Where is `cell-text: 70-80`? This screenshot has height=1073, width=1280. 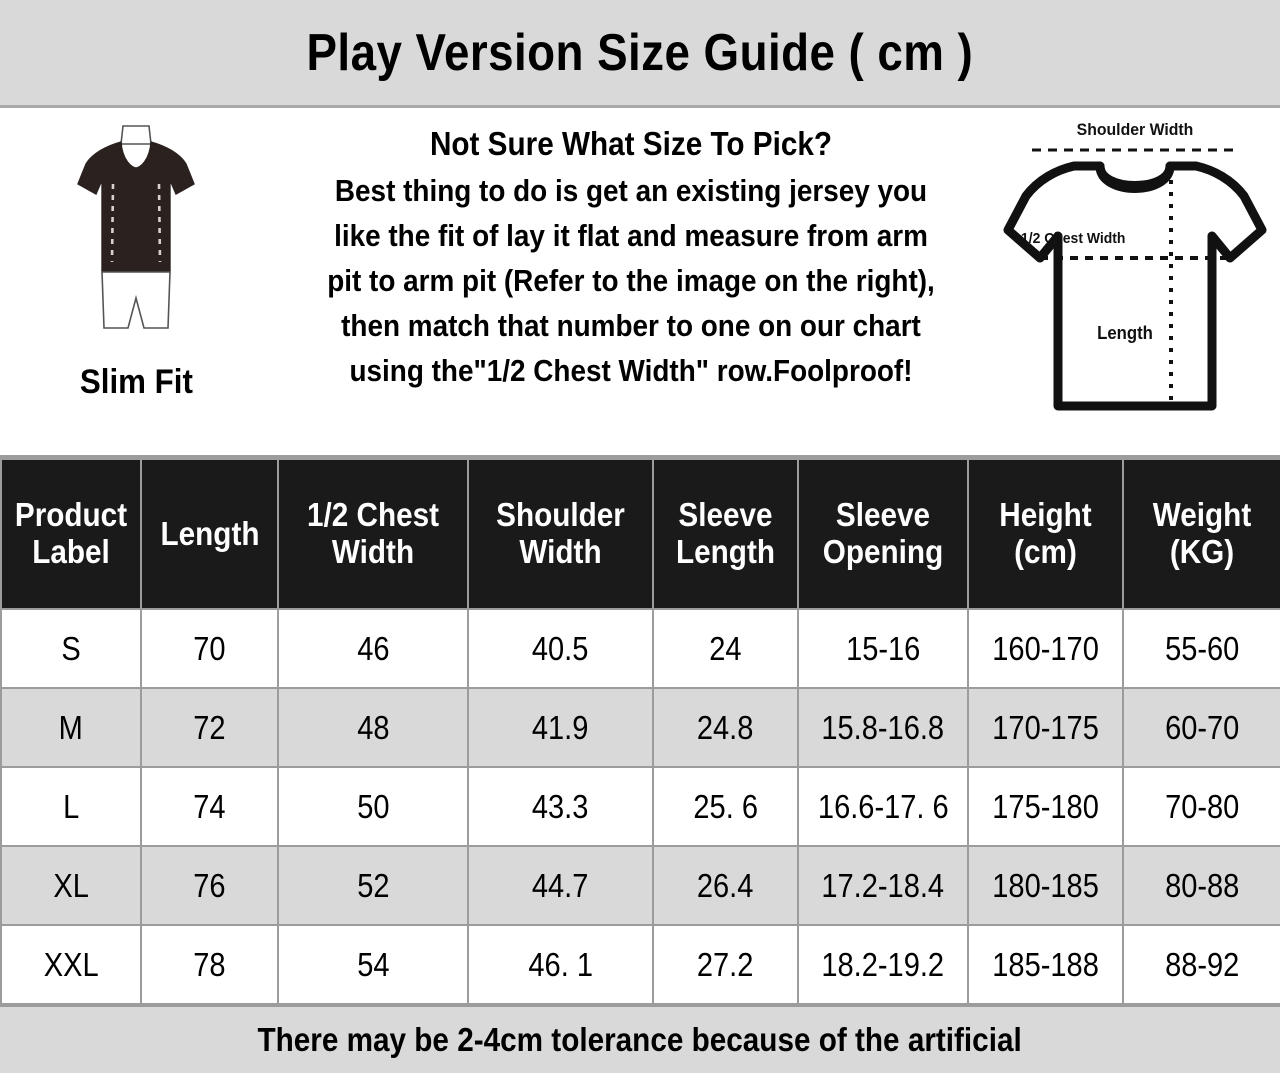 cell-text: 70-80 is located at coordinates (1202, 806).